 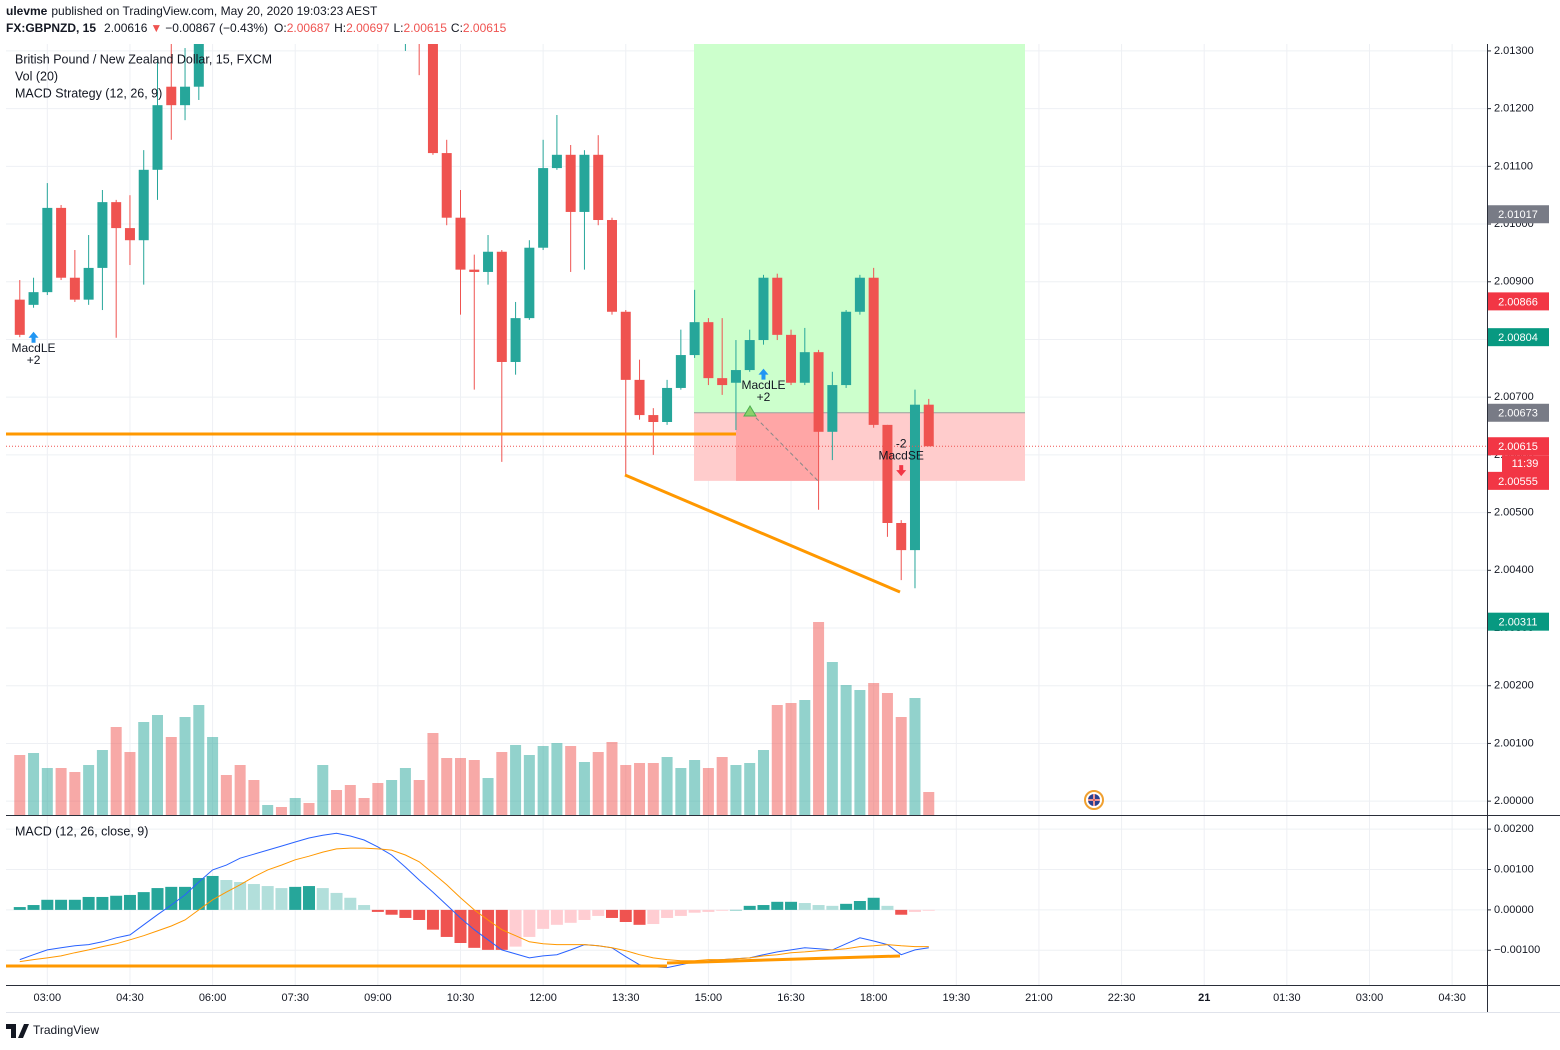 What do you see at coordinates (399, 28) in the screenshot?
I see `ohlc-key: L:` at bounding box center [399, 28].